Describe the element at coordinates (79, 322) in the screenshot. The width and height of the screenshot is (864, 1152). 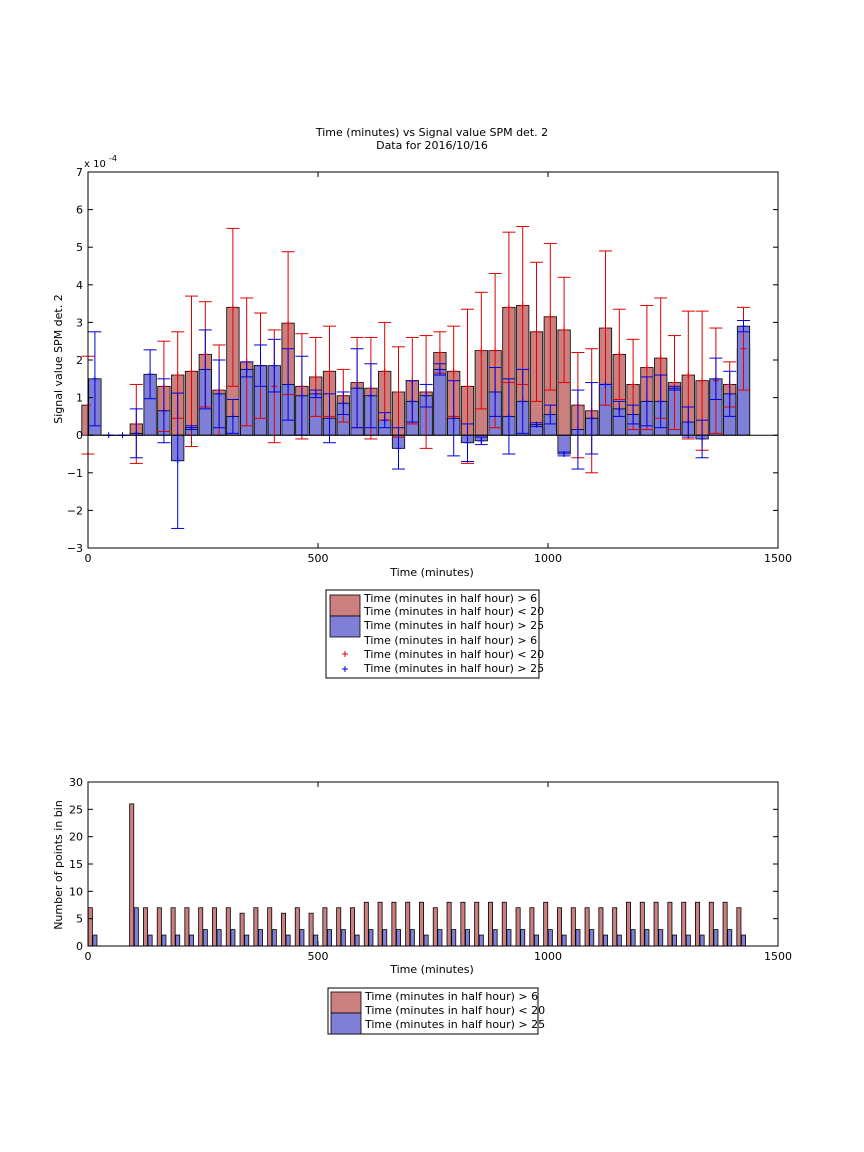
I see `y-tick-label: 3` at that location.